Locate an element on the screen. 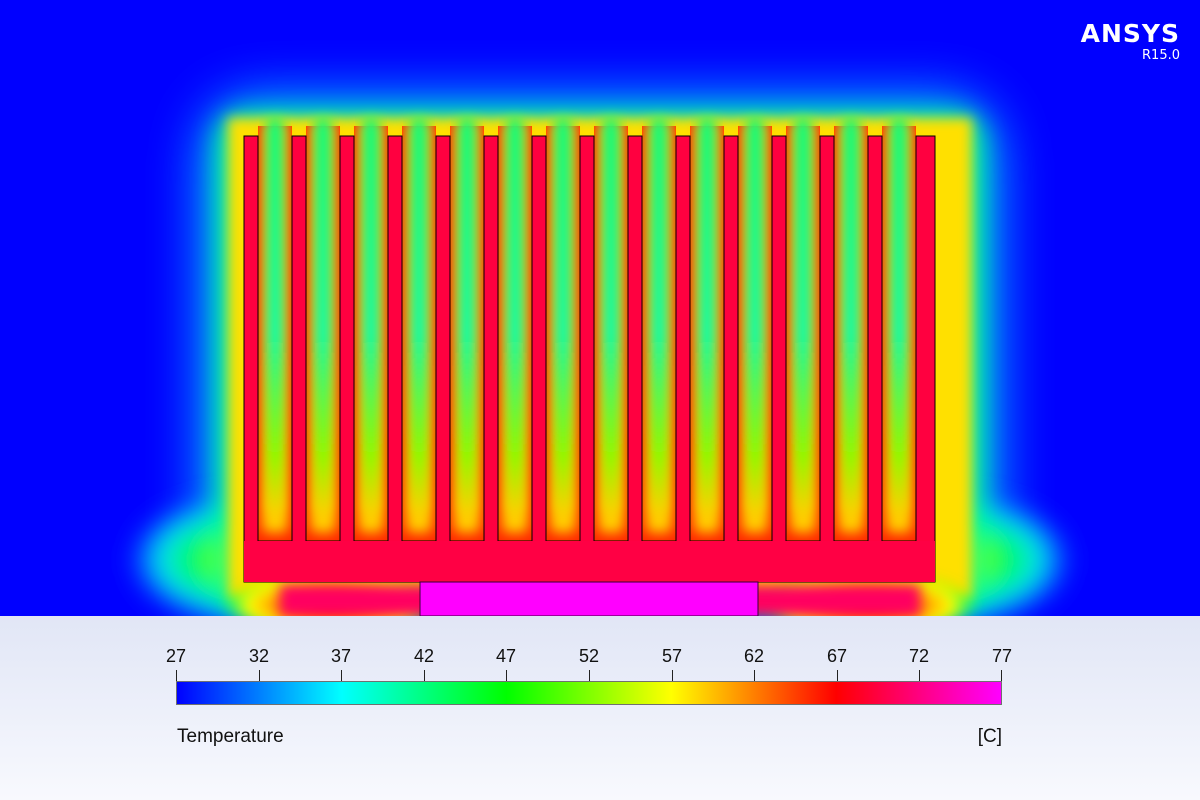 The image size is (1200, 800). brand-name: ANSYS is located at coordinates (1130, 33).